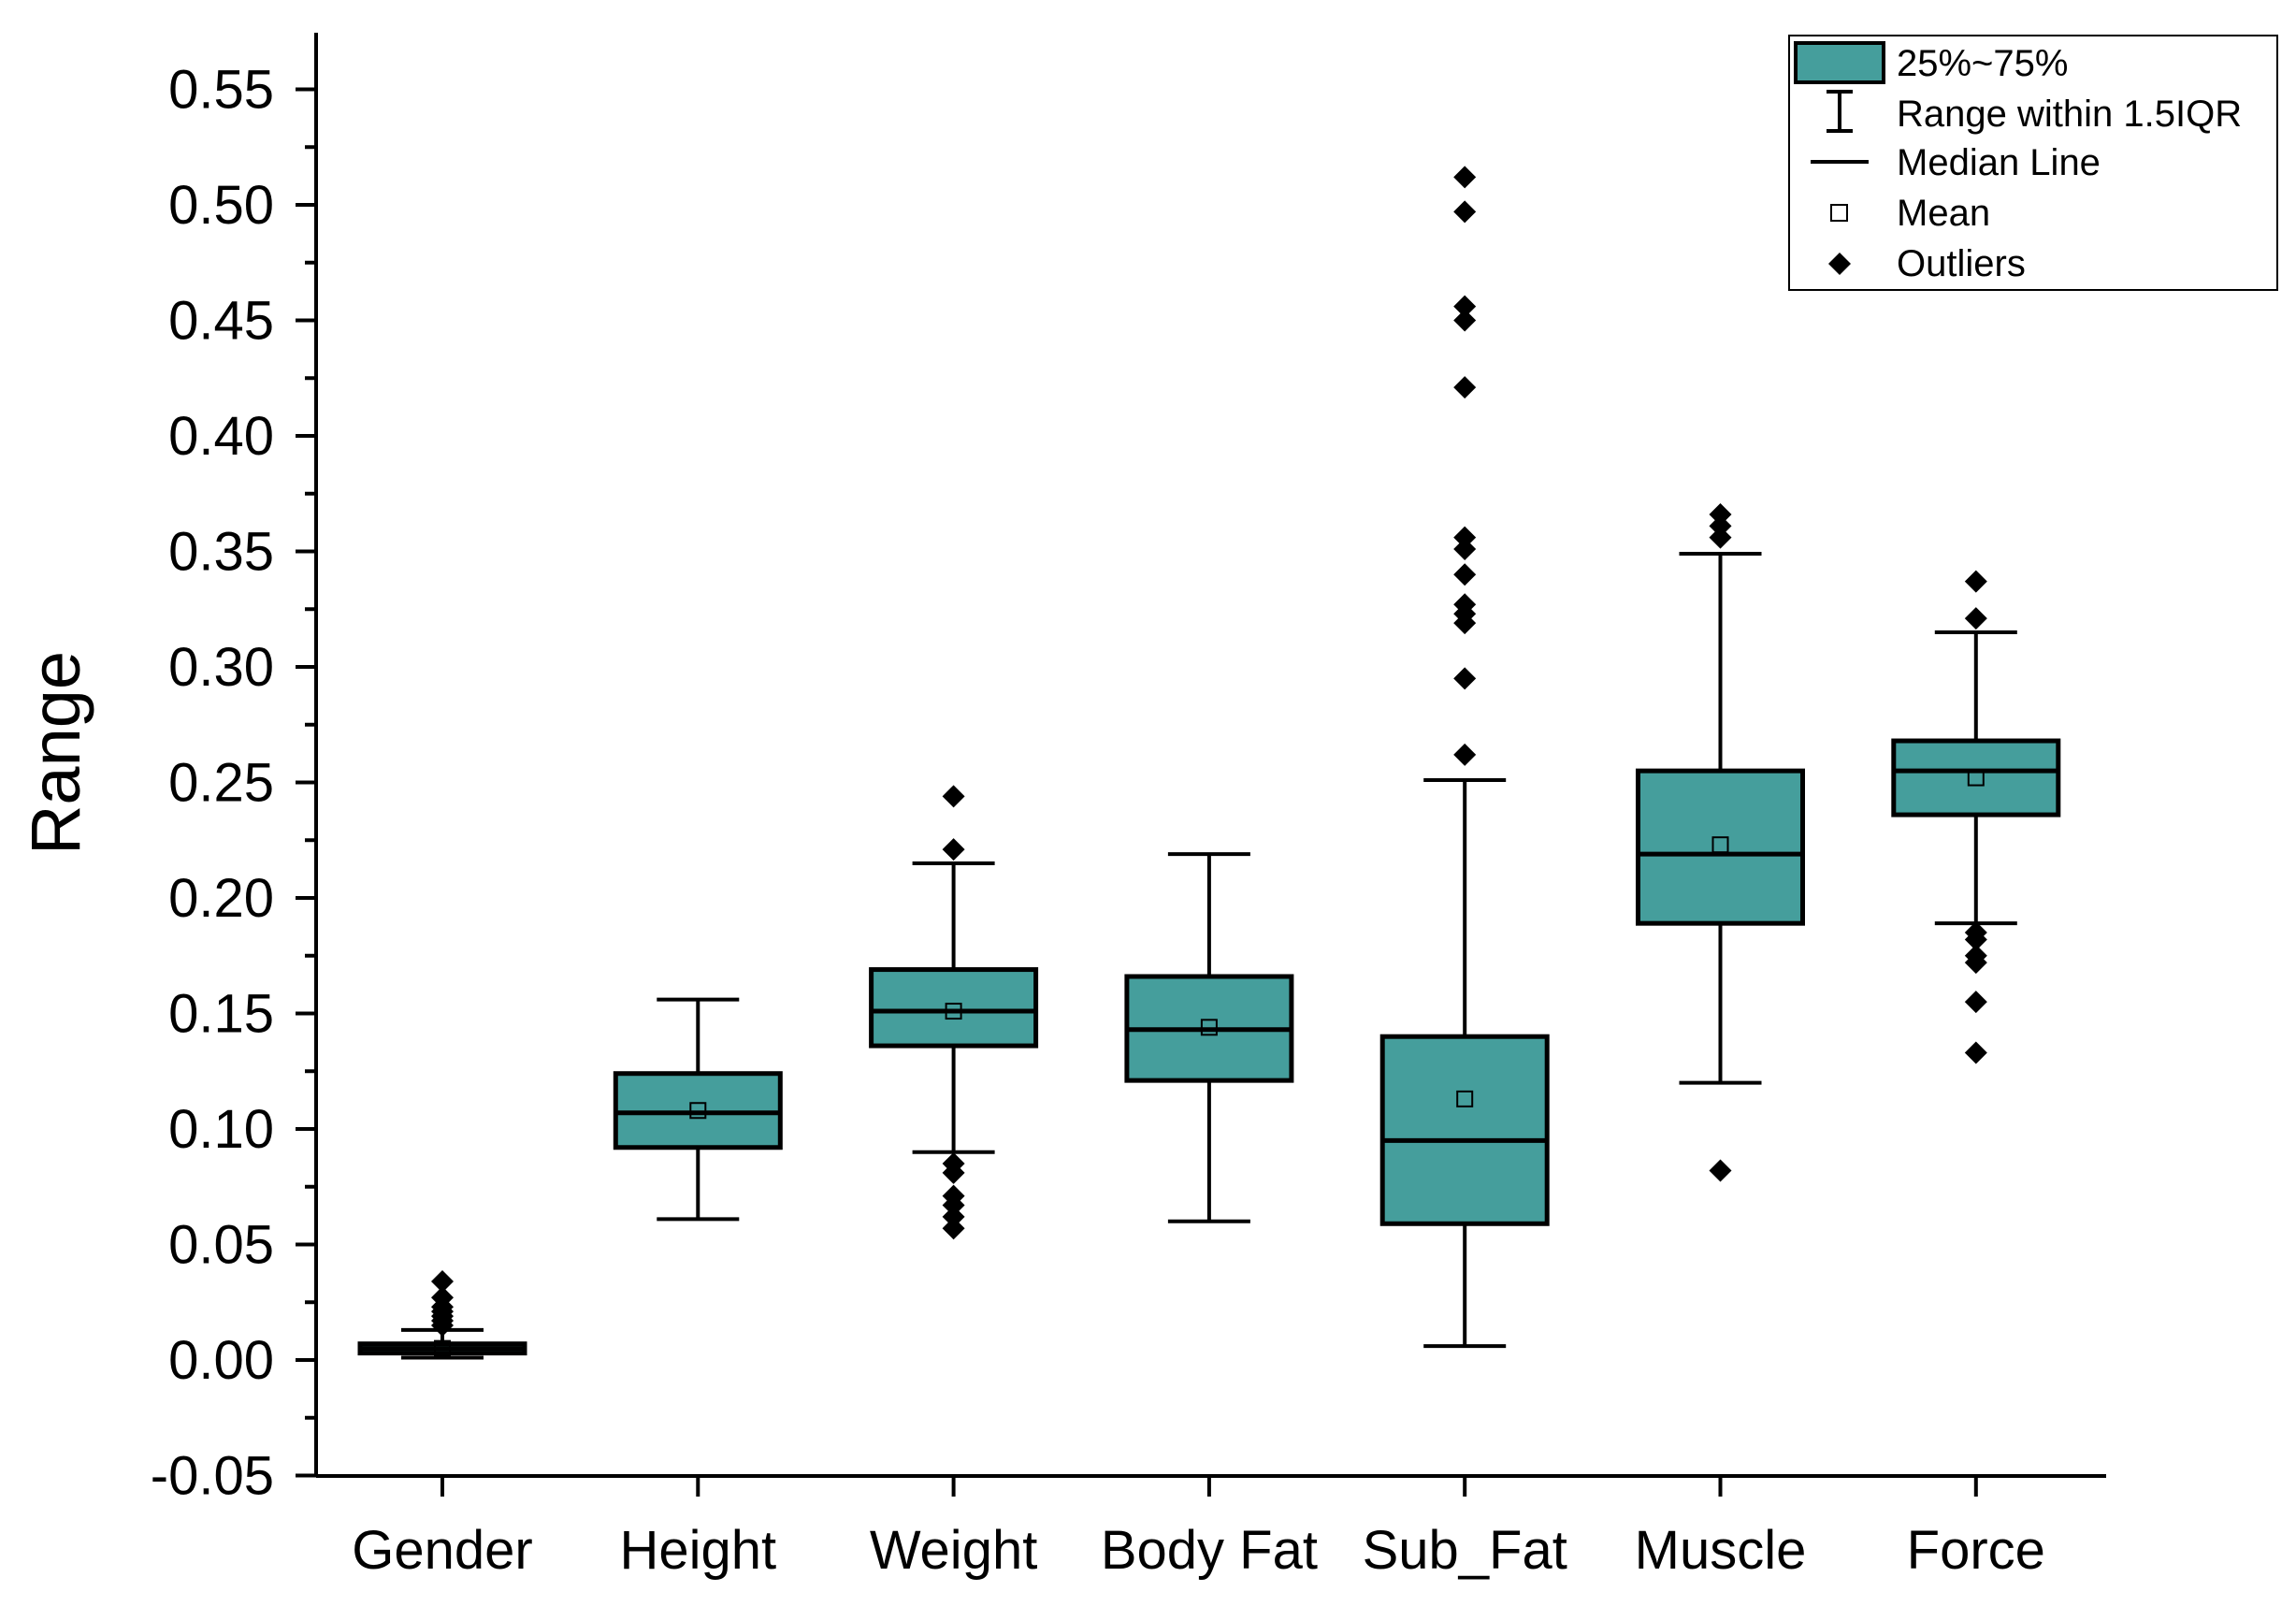  I want to click on x-tick-label: Muscle, so click(1721, 1551).